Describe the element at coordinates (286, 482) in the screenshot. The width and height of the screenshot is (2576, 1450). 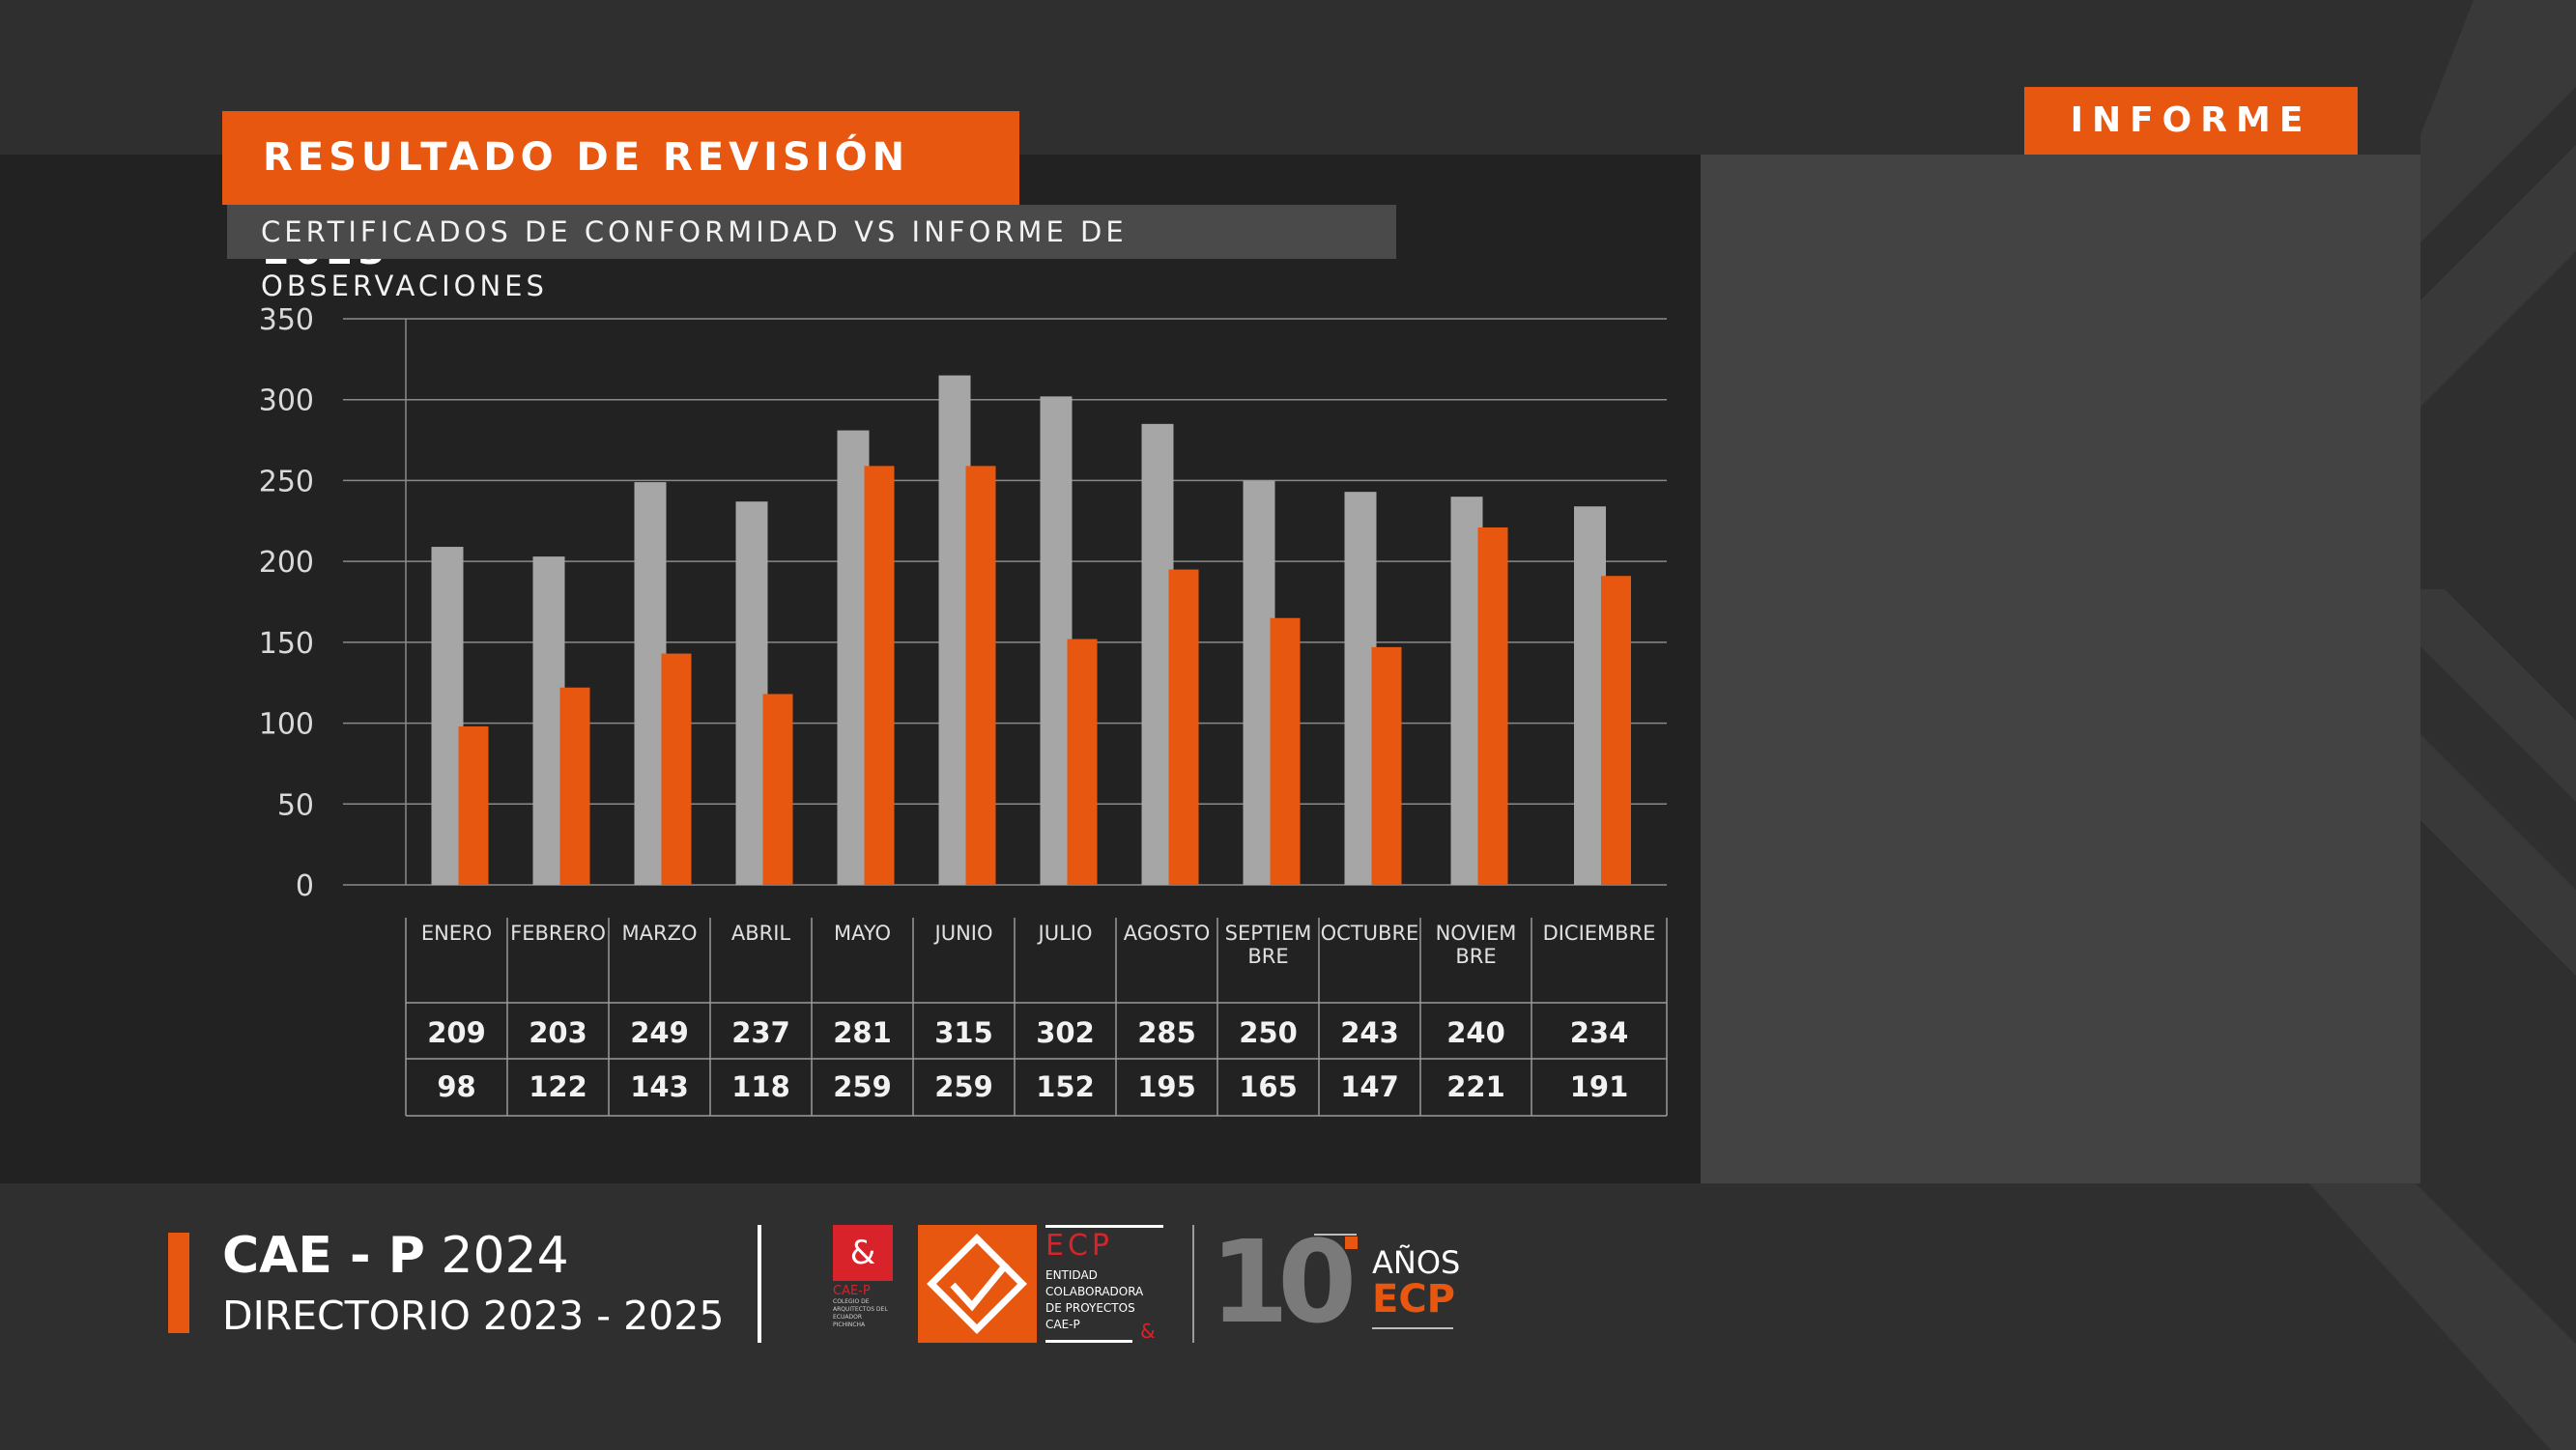
I see `y-tick-label: 250` at that location.